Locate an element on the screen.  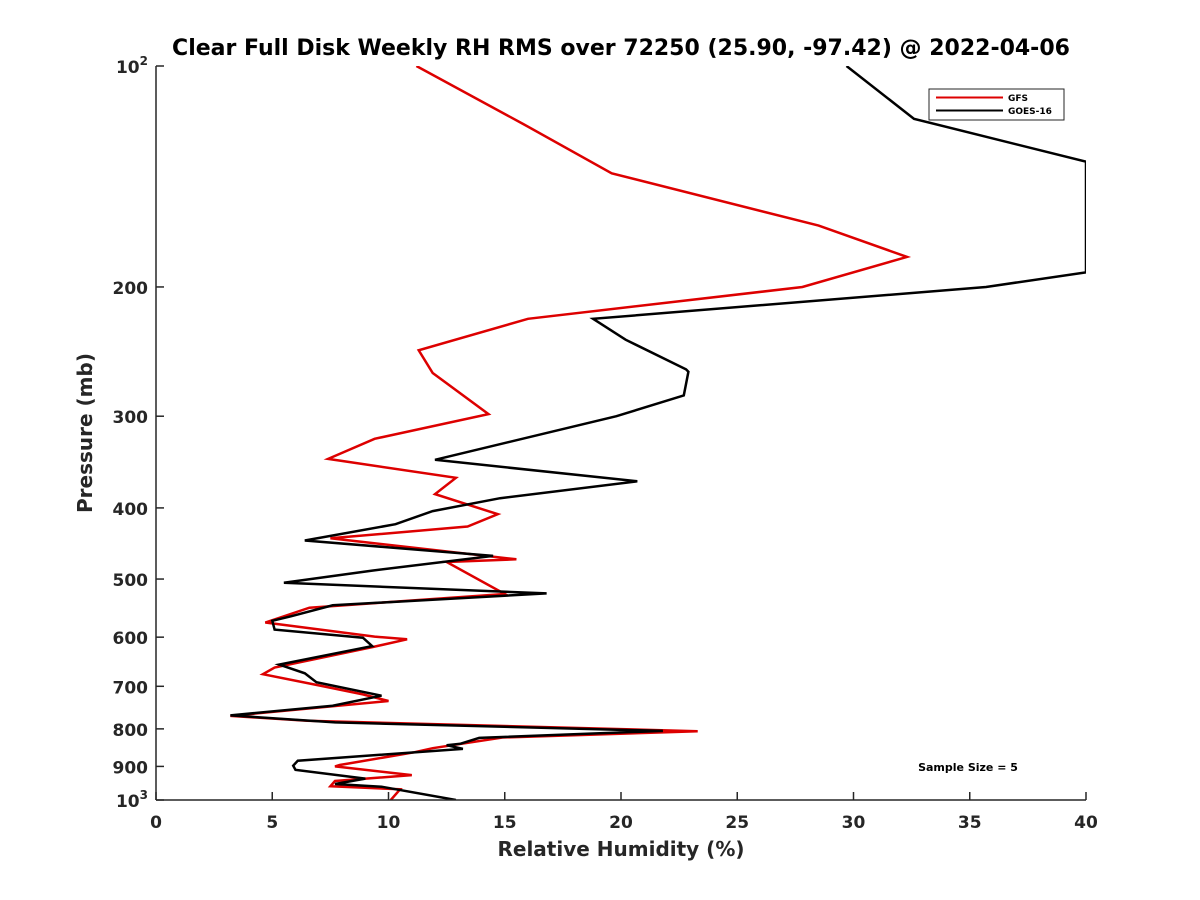
x-tick-label: 5 is located at coordinates (272, 823).